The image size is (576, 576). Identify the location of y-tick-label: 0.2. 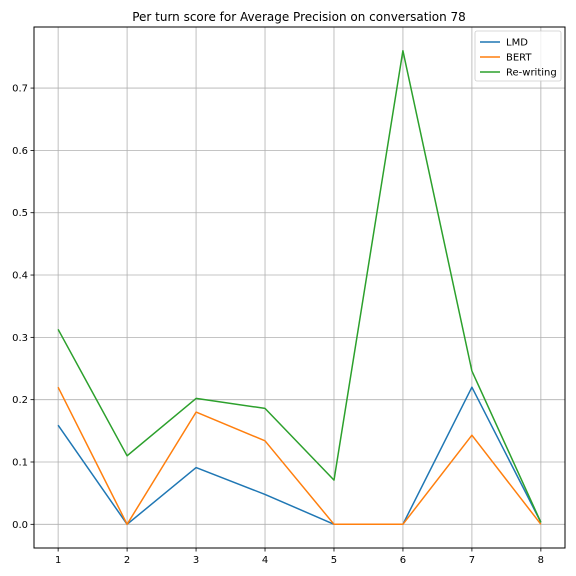
(20, 400).